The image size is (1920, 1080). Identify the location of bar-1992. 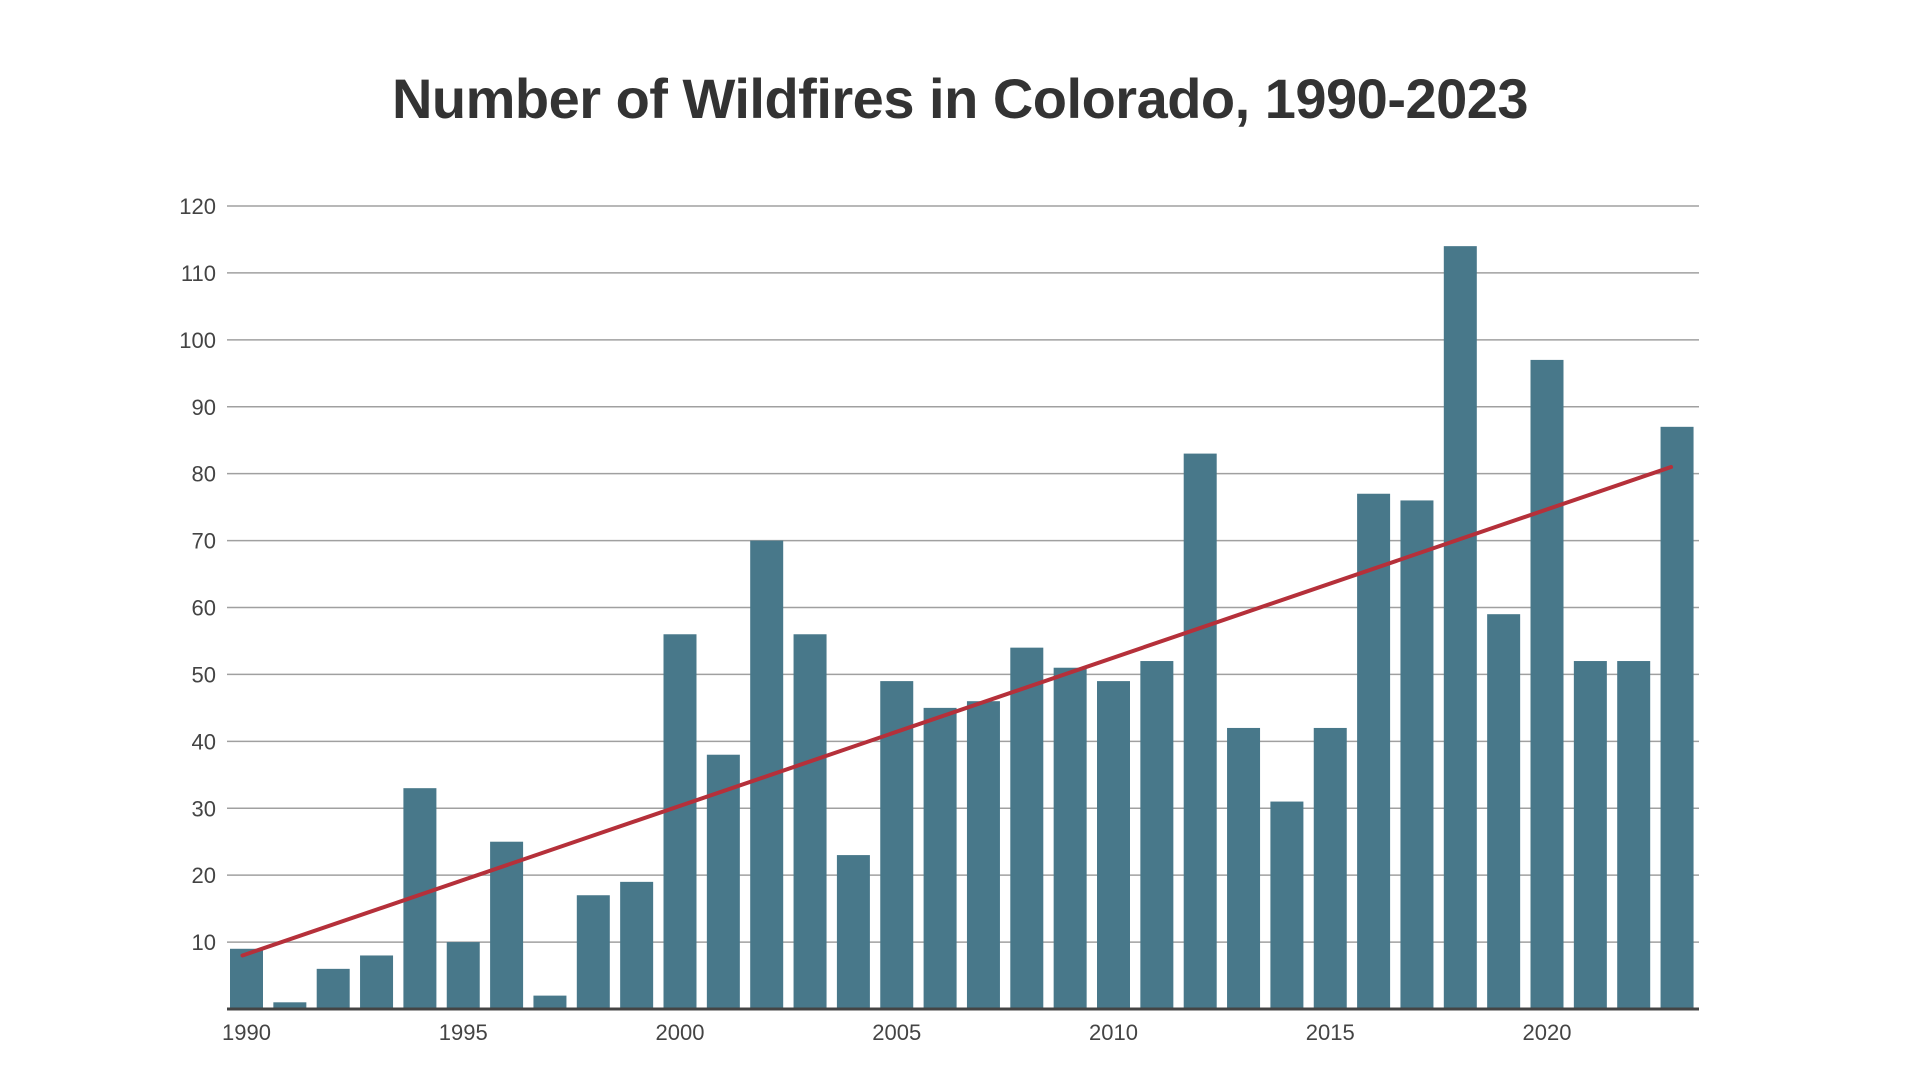
(333, 988).